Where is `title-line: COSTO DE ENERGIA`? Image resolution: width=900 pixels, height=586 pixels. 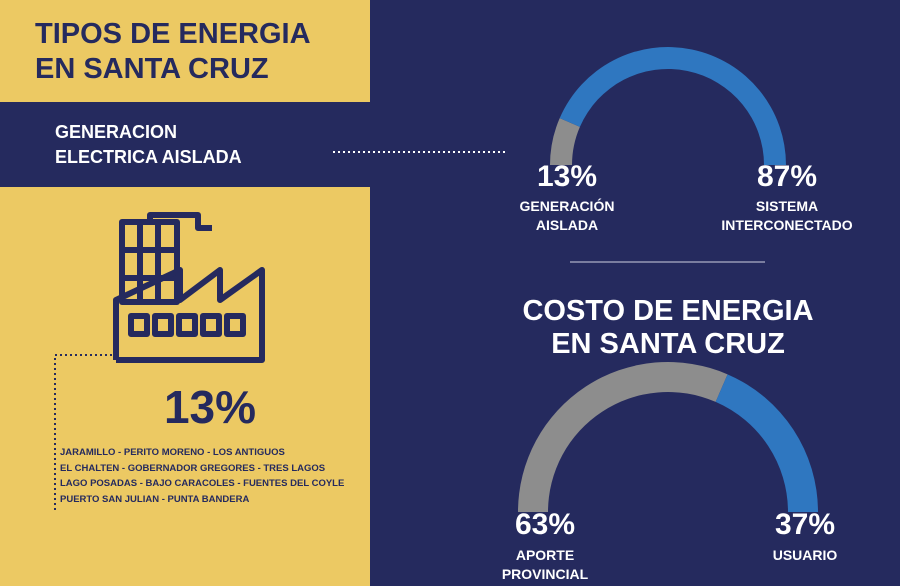
title-line: COSTO DE ENERGIA is located at coordinates (668, 311).